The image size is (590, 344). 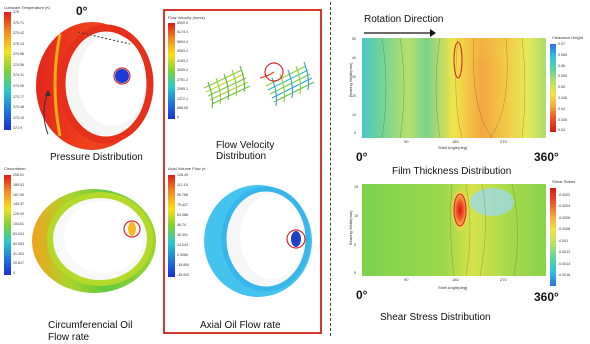 I want to click on shear-xlabel: Shell Angle(deg), so click(x=453, y=287).